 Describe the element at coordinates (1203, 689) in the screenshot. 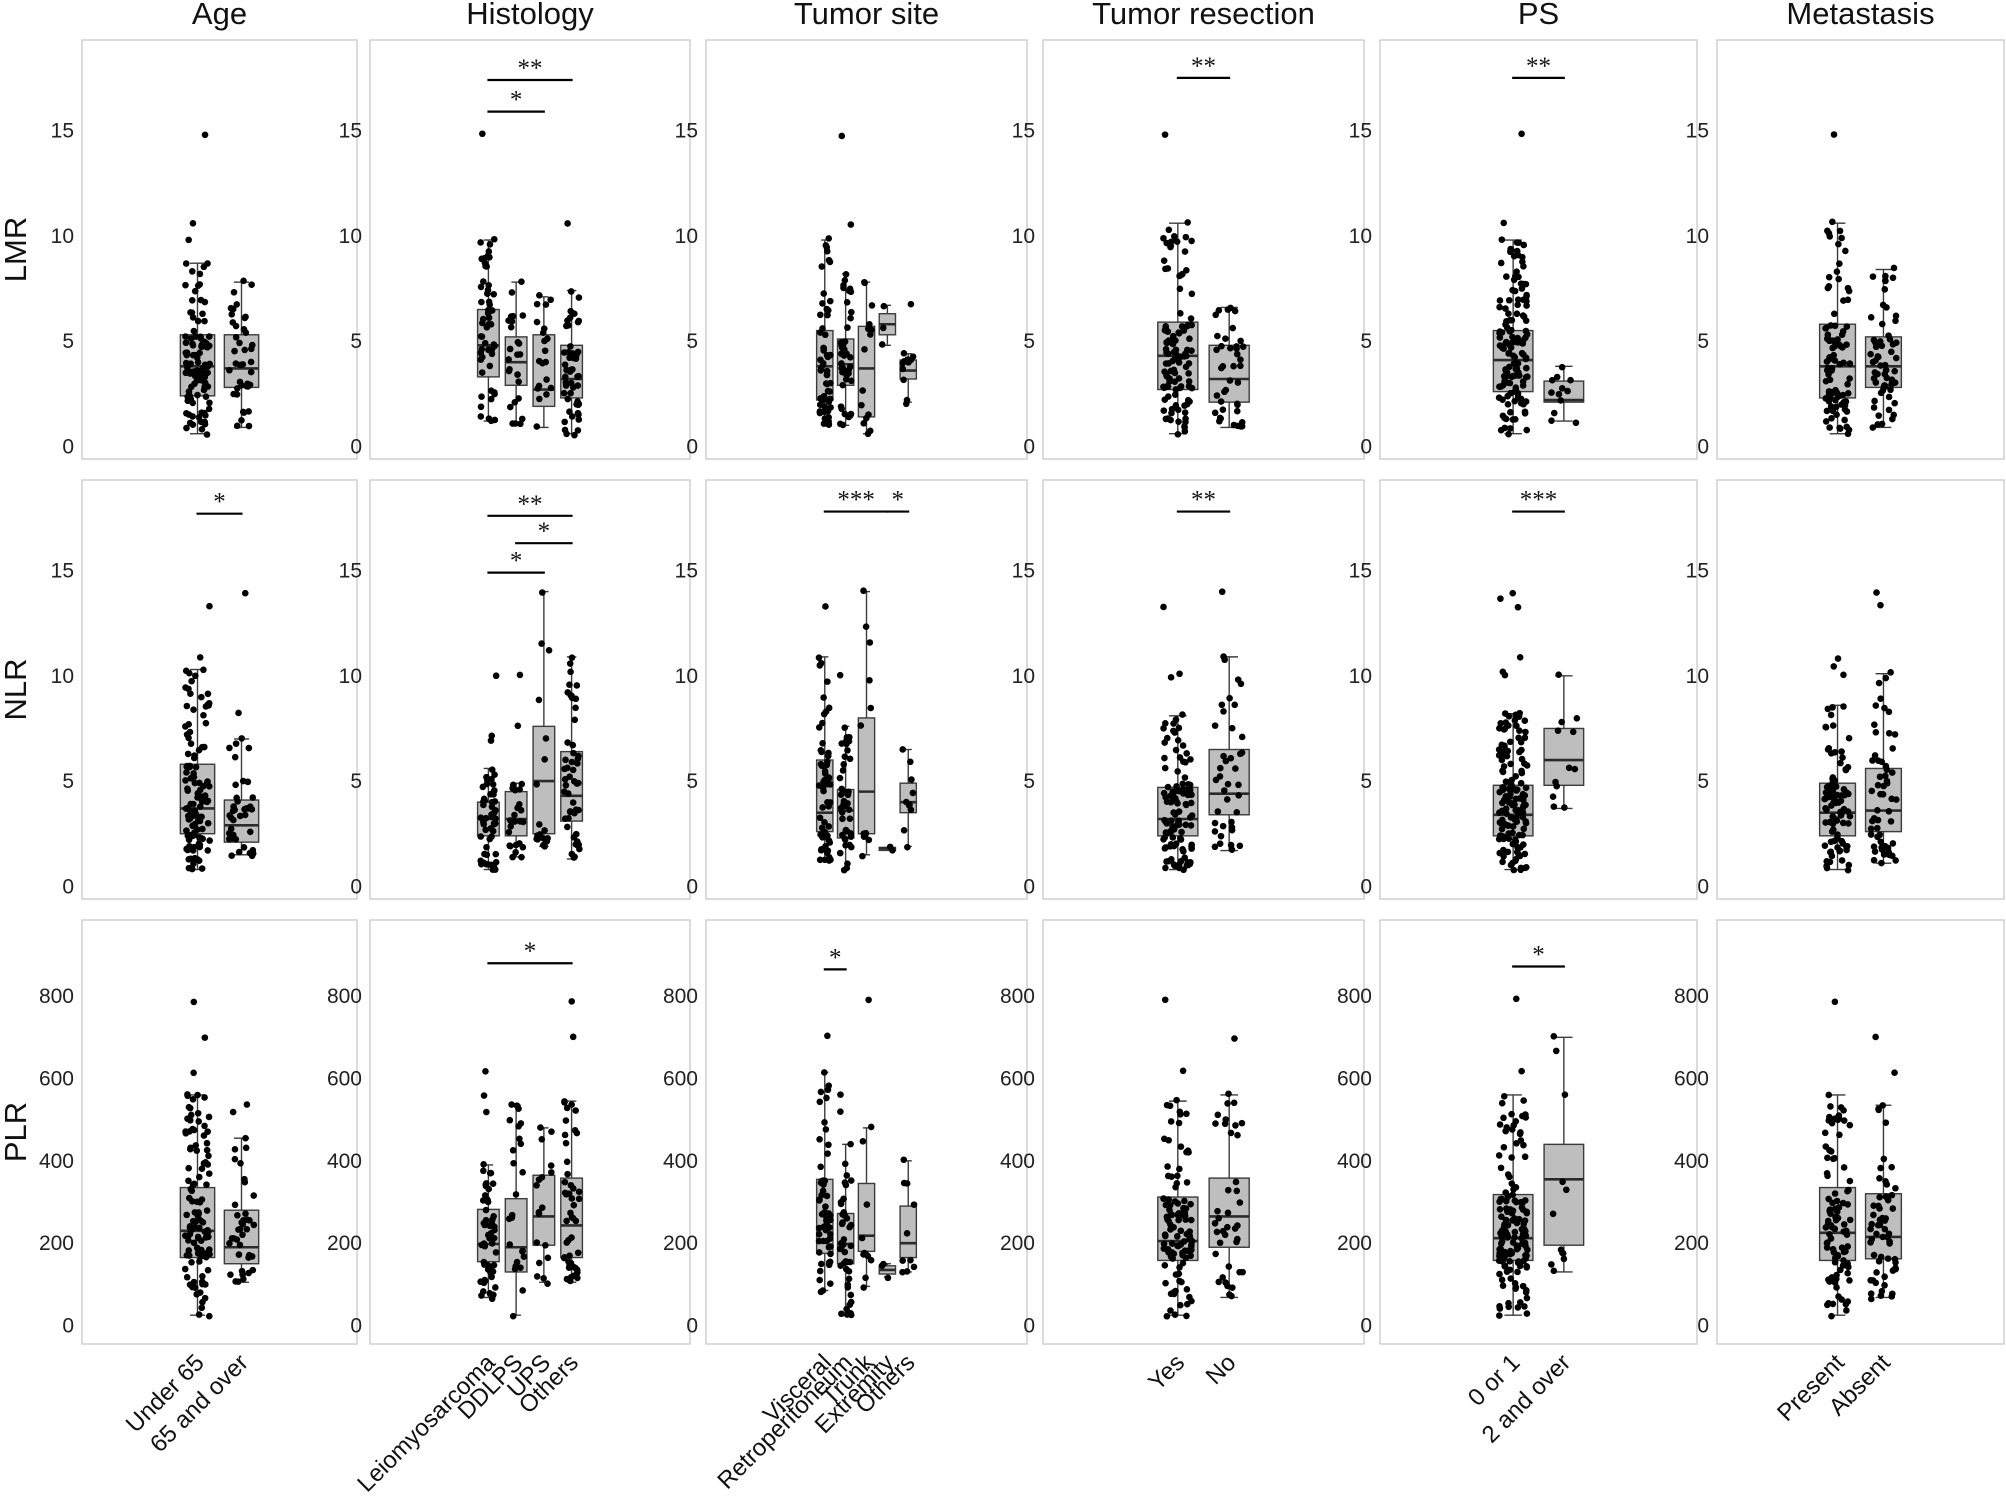

I see `panel-frame` at that location.